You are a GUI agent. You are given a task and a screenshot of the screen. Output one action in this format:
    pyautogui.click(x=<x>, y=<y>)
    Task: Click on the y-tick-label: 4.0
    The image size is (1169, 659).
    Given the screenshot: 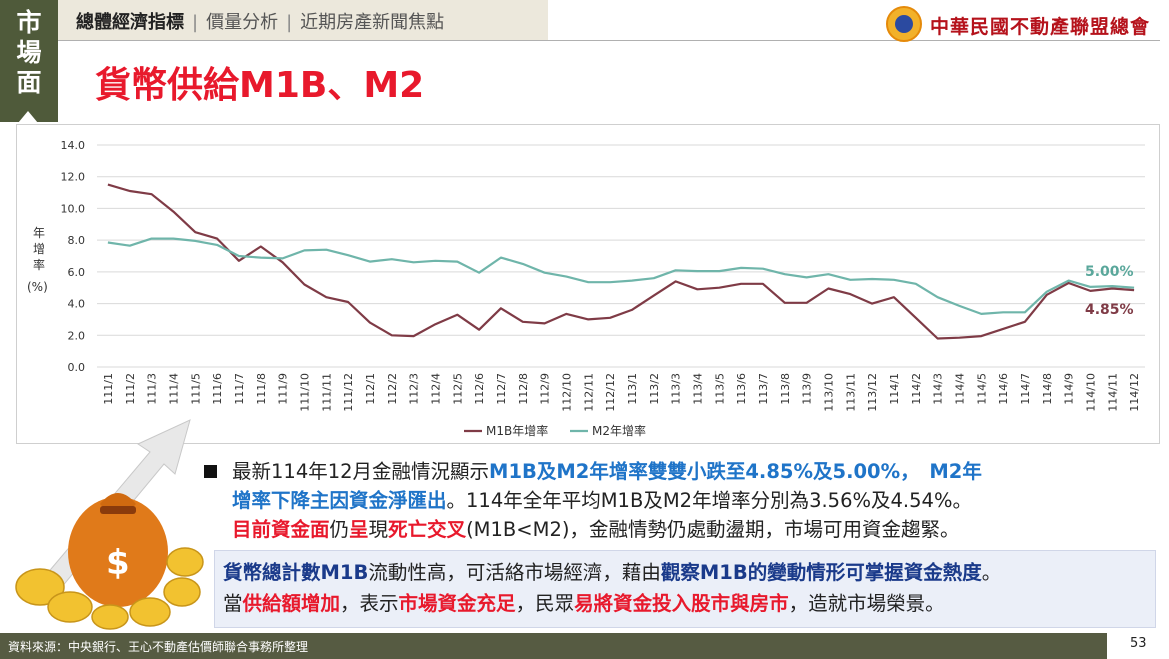 What is the action you would take?
    pyautogui.click(x=77, y=304)
    